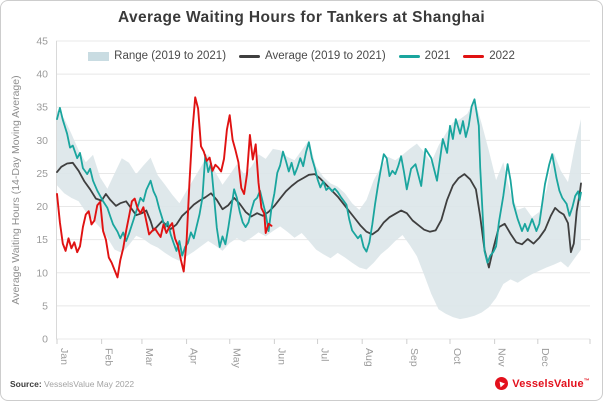  What do you see at coordinates (502, 56) in the screenshot?
I see `legend-label: 2022` at bounding box center [502, 56].